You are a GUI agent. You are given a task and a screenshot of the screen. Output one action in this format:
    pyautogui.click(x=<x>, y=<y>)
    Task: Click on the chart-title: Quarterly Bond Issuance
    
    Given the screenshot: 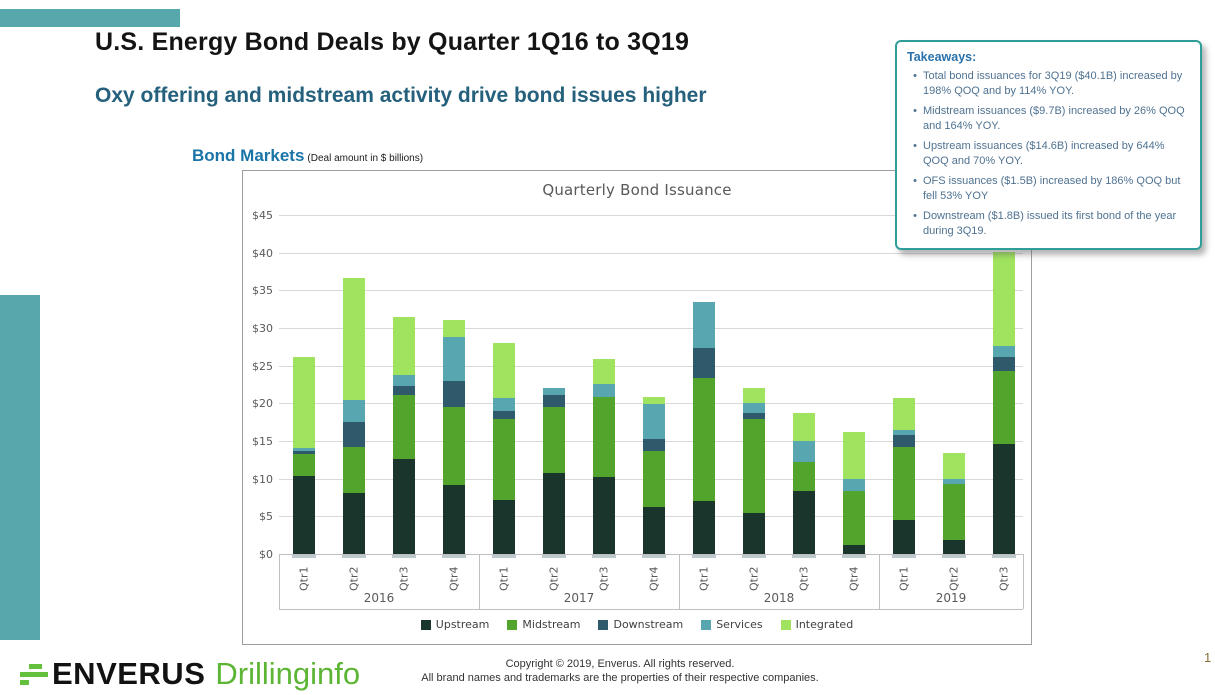 What is the action you would take?
    pyautogui.click(x=637, y=190)
    